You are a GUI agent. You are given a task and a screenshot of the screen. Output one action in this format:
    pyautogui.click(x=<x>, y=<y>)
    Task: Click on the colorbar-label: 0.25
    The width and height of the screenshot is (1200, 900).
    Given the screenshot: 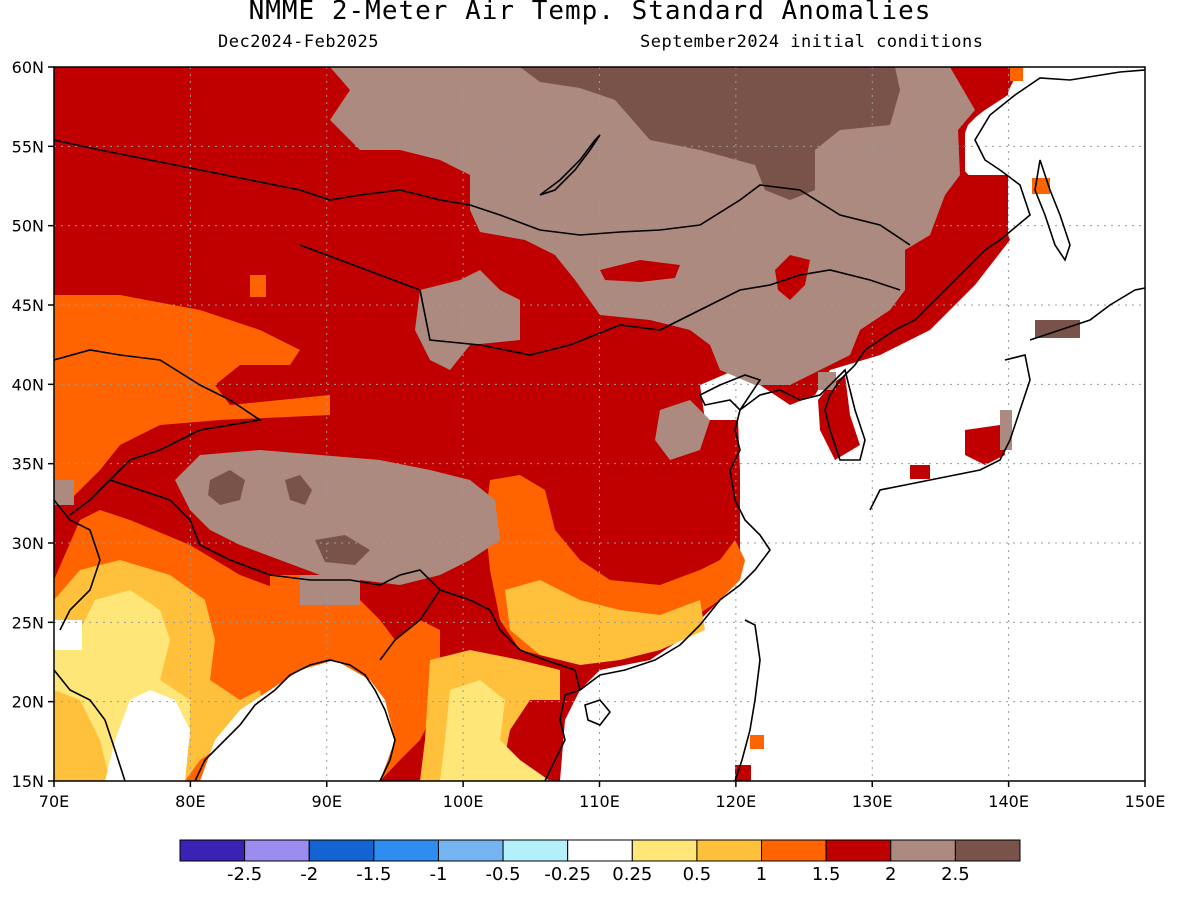 What is the action you would take?
    pyautogui.click(x=632, y=874)
    